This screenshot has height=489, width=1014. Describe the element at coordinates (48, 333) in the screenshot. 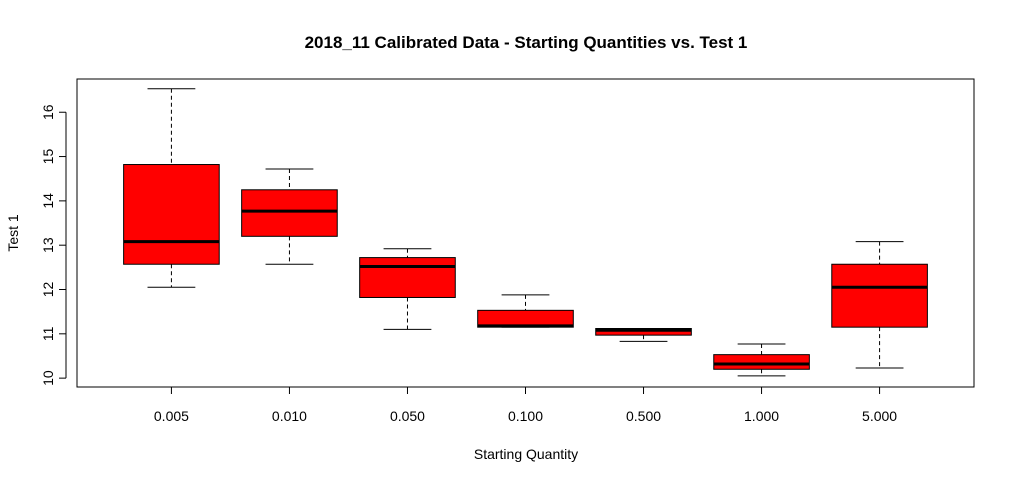

I see `y-tick-label: 11` at that location.